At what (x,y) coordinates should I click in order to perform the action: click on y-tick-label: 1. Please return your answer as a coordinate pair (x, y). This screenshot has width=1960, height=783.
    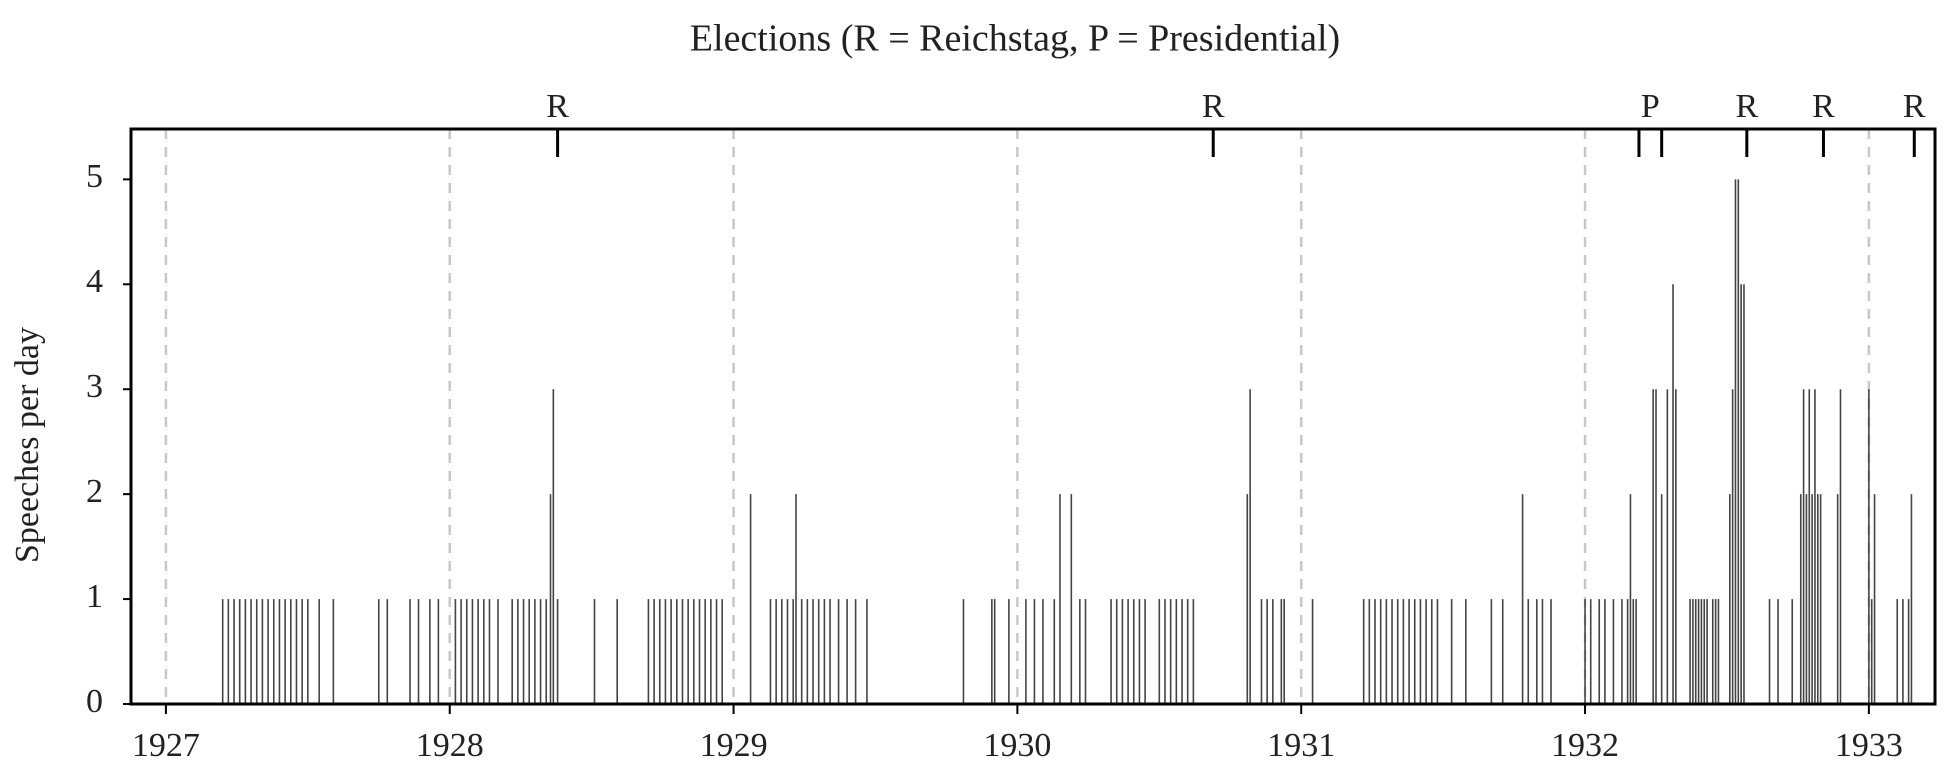
    Looking at the image, I should click on (94, 596).